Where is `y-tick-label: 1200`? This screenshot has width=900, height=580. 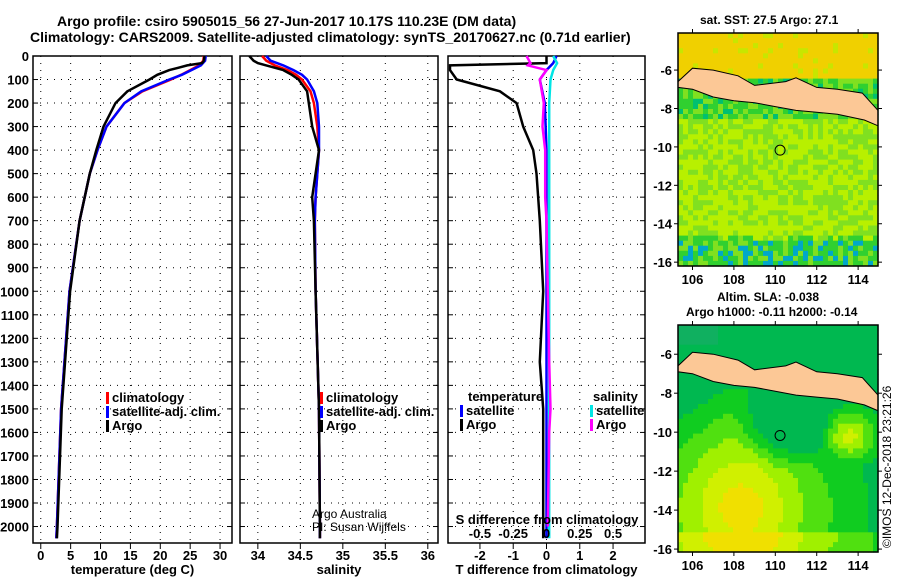
y-tick-label: 1200 is located at coordinates (14, 338).